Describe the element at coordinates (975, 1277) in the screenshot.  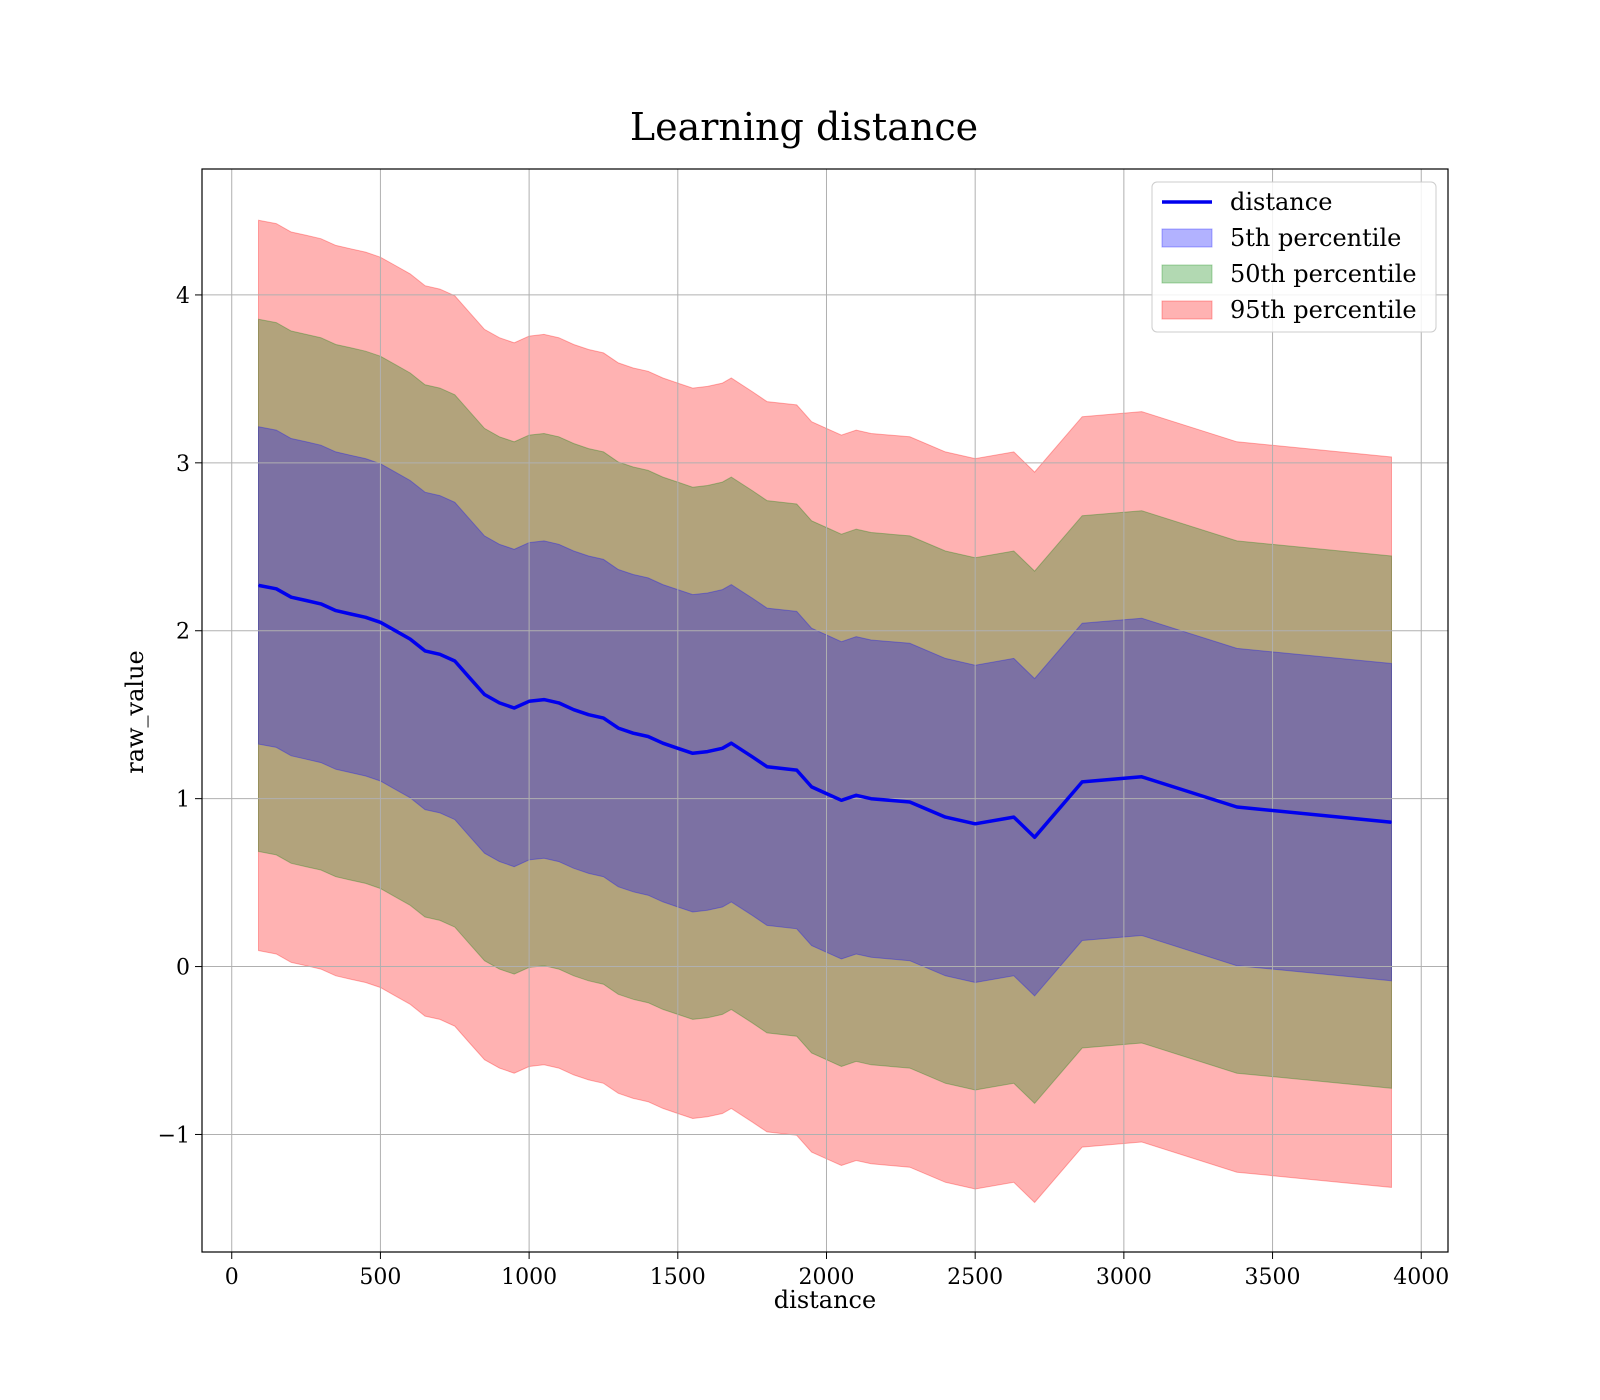
I see `x-tick-label: 2500` at that location.